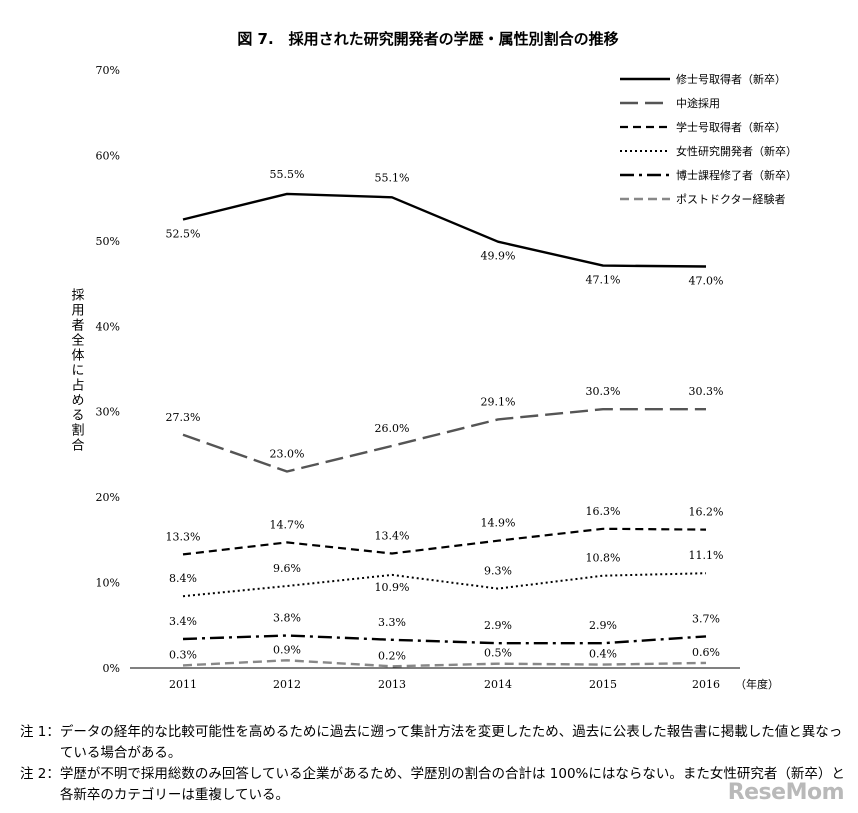 The height and width of the screenshot is (813, 858). What do you see at coordinates (706, 618) in the screenshot?
I see `data-label: 3.7%` at bounding box center [706, 618].